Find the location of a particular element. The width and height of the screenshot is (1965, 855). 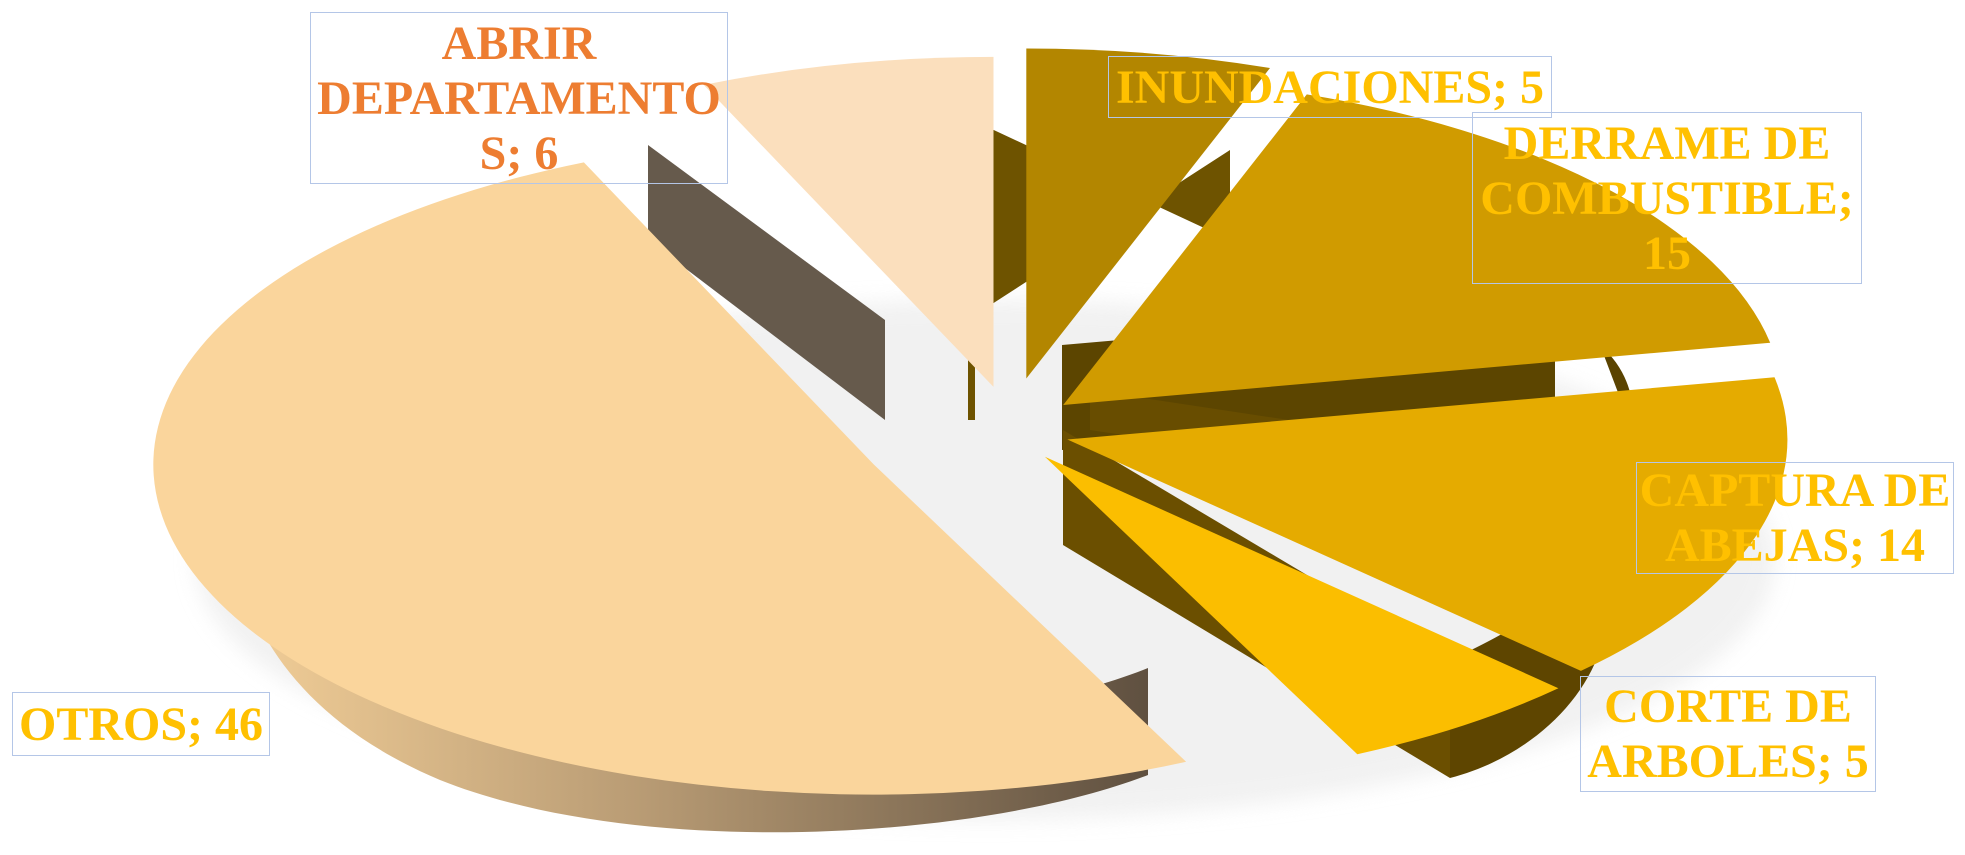

label-abrir-departamentos: ABRIR DEPARTAMENTO S; 6 is located at coordinates (519, 98).